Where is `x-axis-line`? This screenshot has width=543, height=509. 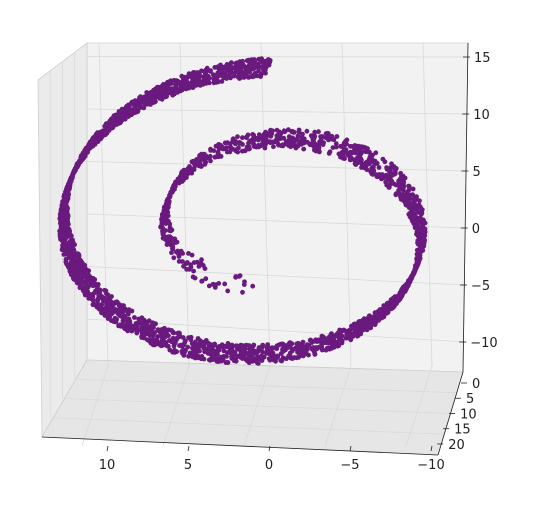
x-axis-line is located at coordinates (240, 446).